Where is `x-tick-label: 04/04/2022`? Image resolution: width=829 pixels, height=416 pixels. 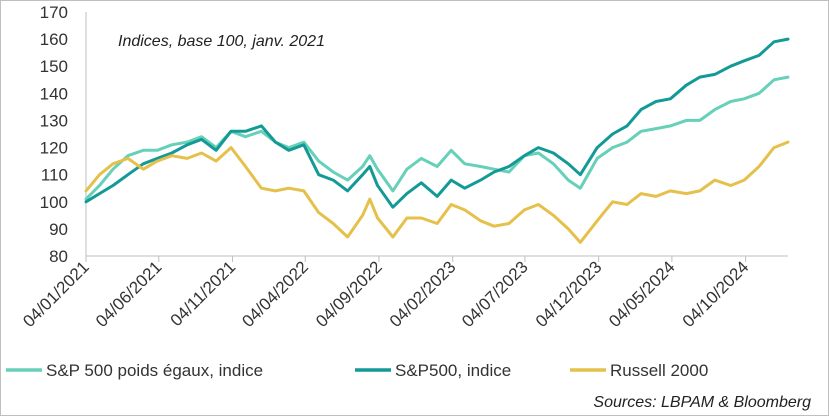
x-tick-label: 04/04/2022 is located at coordinates (275, 294).